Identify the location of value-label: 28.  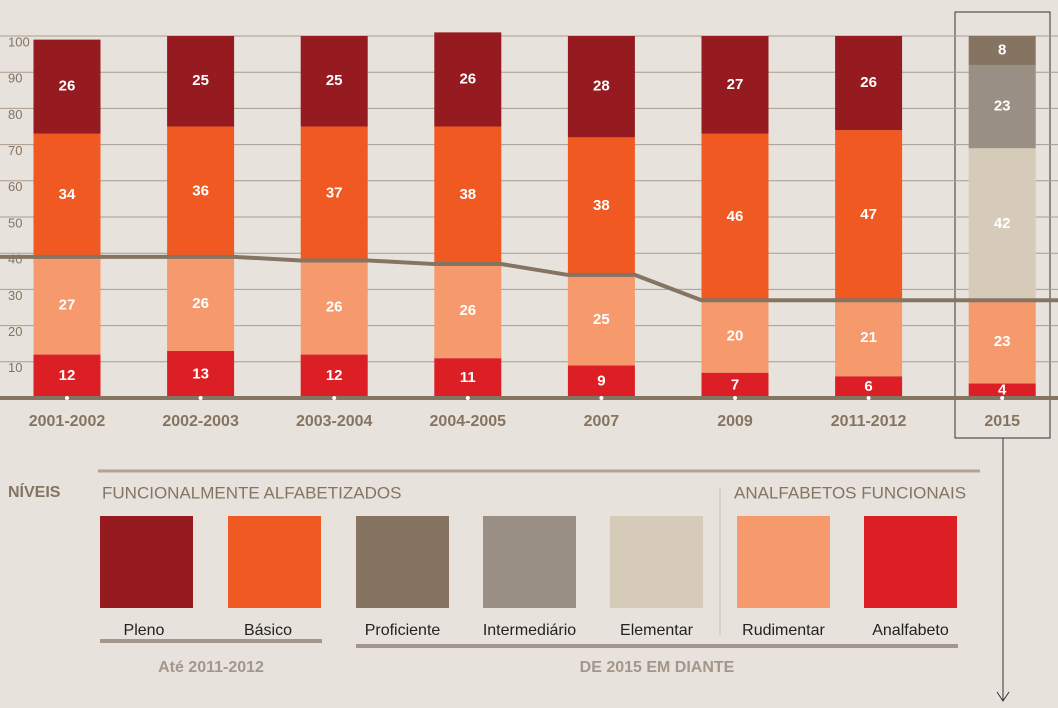
(601, 86).